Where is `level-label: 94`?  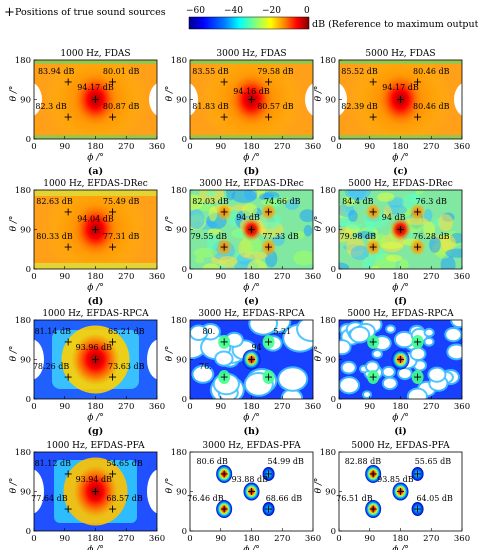 level-label: 94 is located at coordinates (257, 347).